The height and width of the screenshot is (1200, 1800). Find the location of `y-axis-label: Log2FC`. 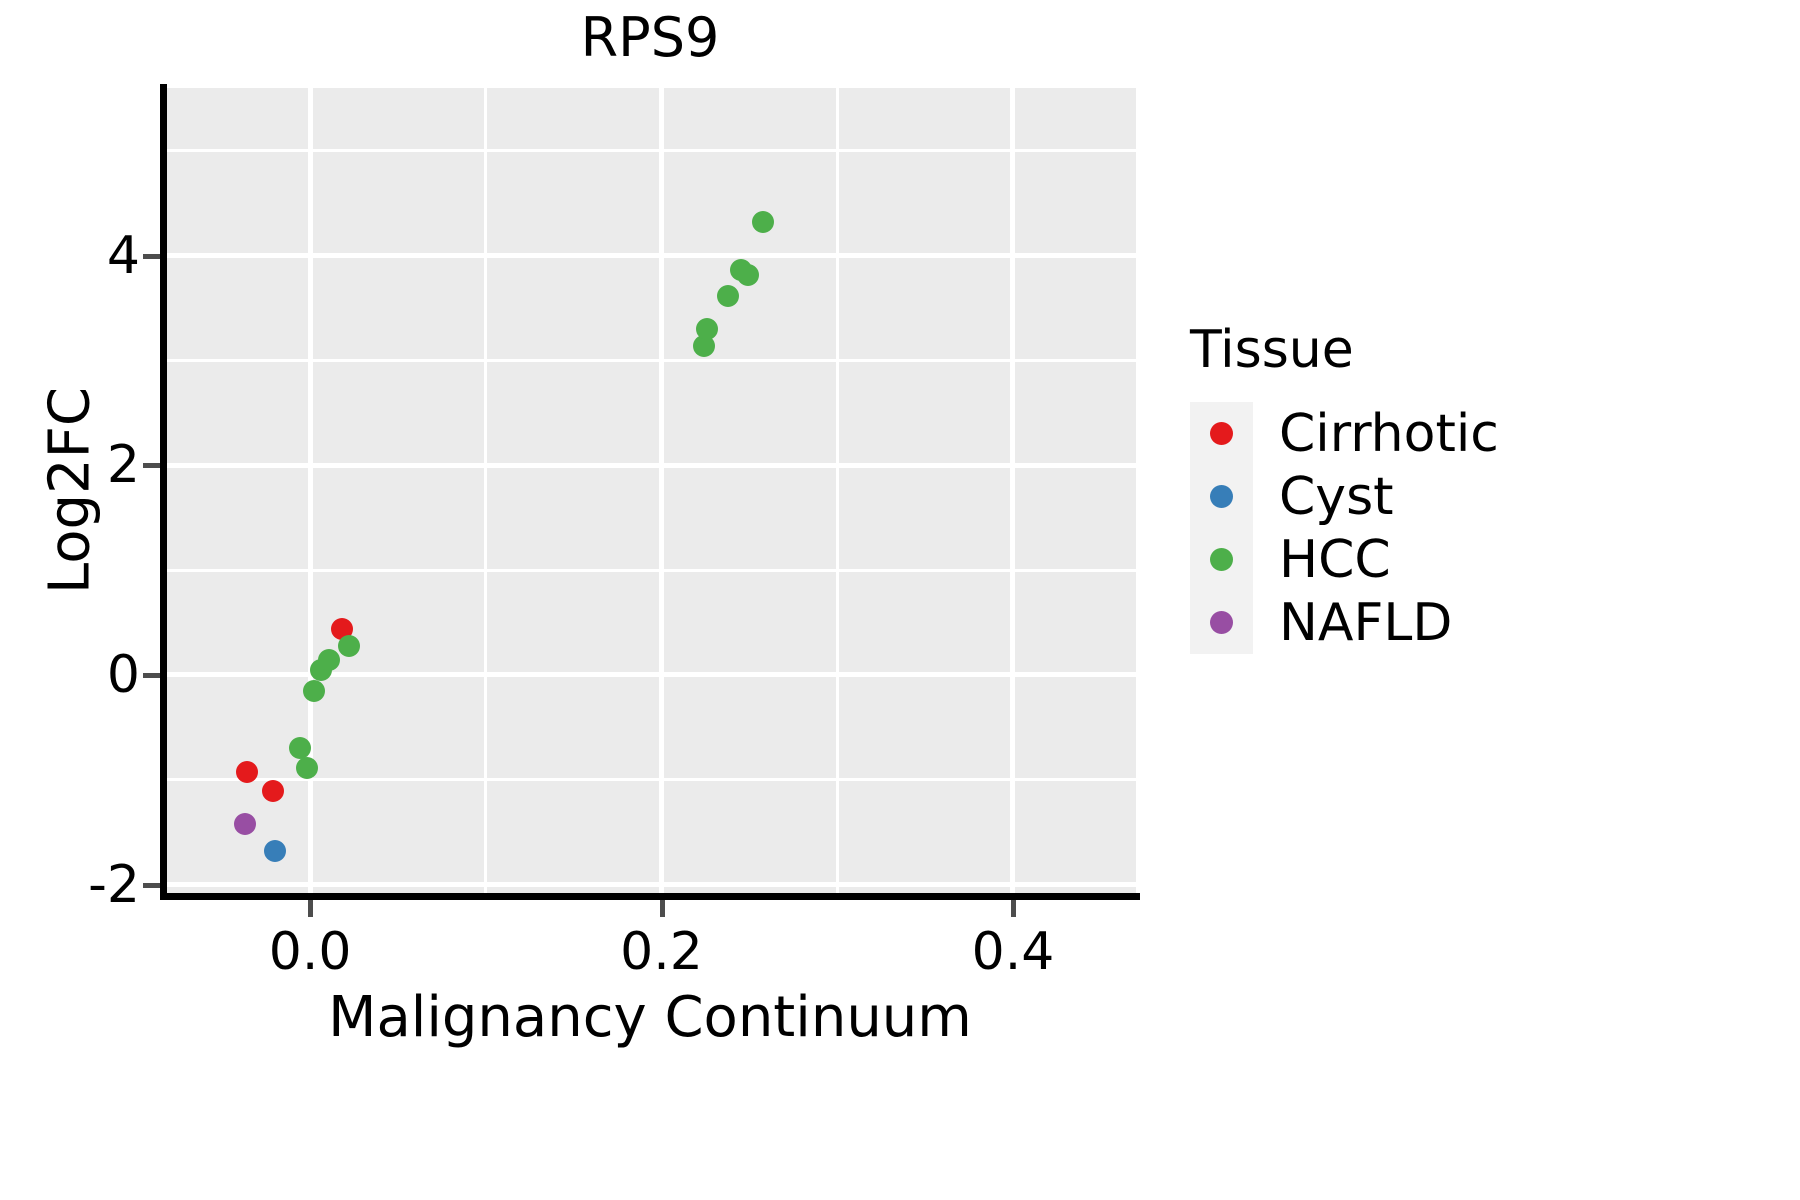

y-axis-label: Log2FC is located at coordinates (70, 490).